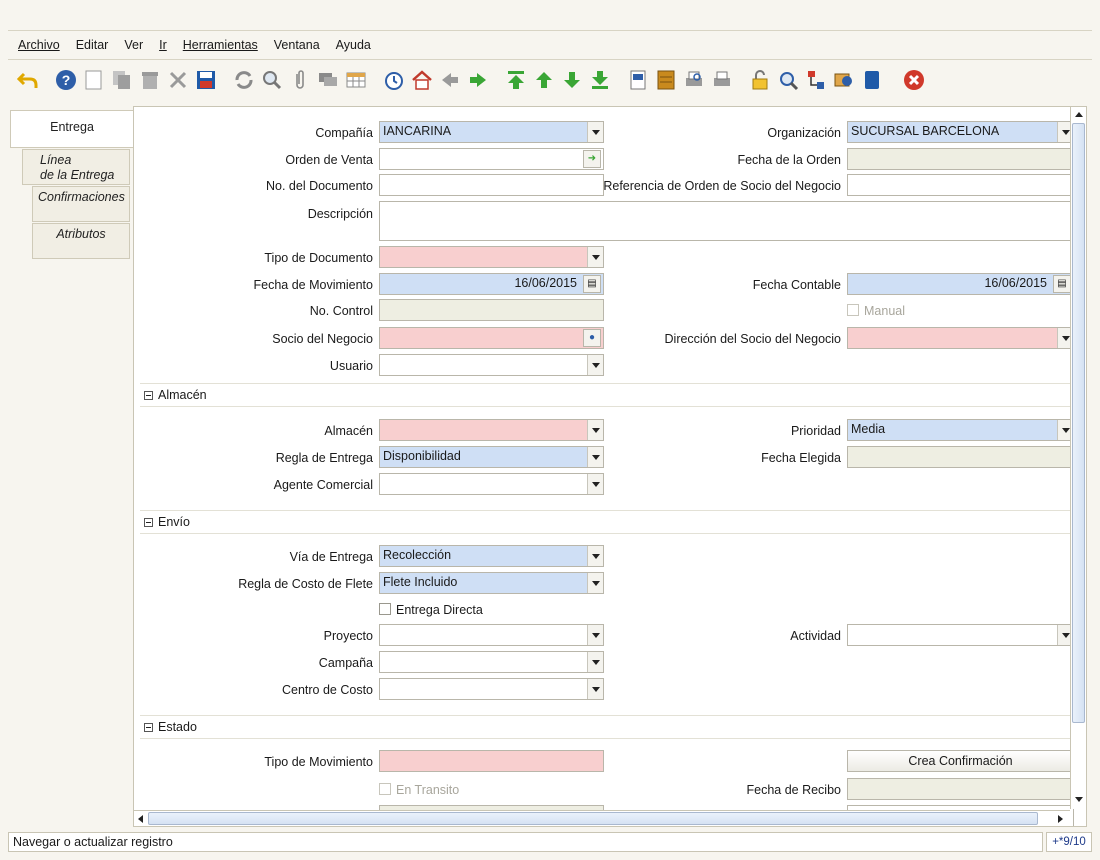 The width and height of the screenshot is (1100, 860). I want to click on attachment-icon, so click(300, 80).